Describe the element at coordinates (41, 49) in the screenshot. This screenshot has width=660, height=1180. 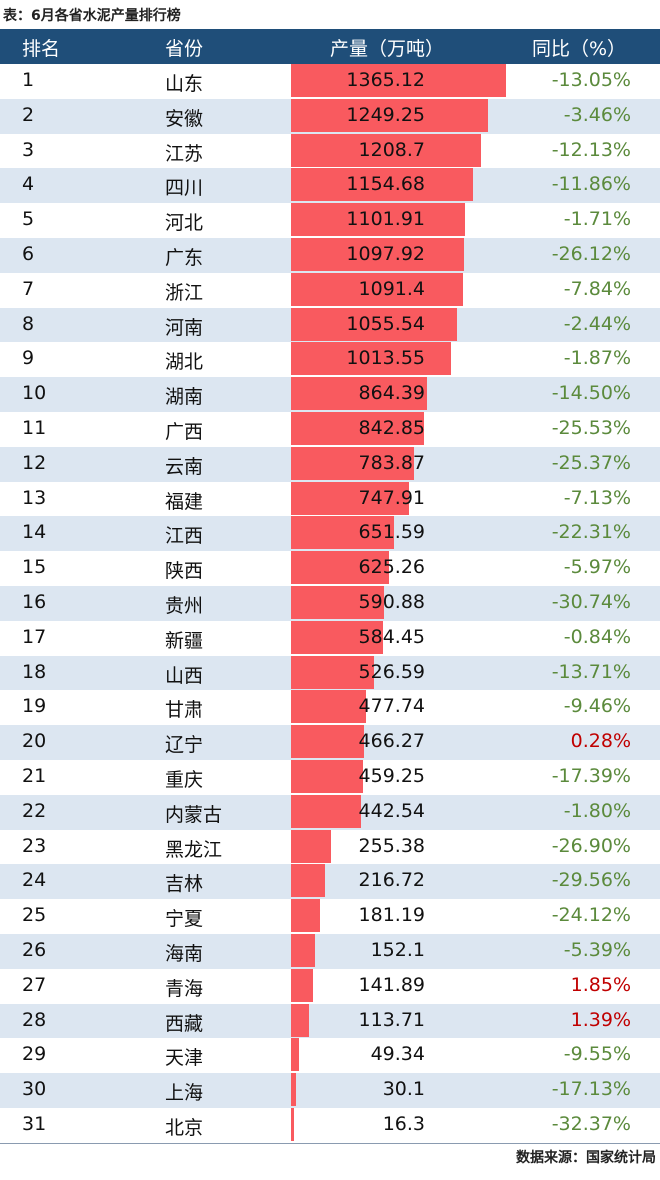
I see `header-rank: 排名` at that location.